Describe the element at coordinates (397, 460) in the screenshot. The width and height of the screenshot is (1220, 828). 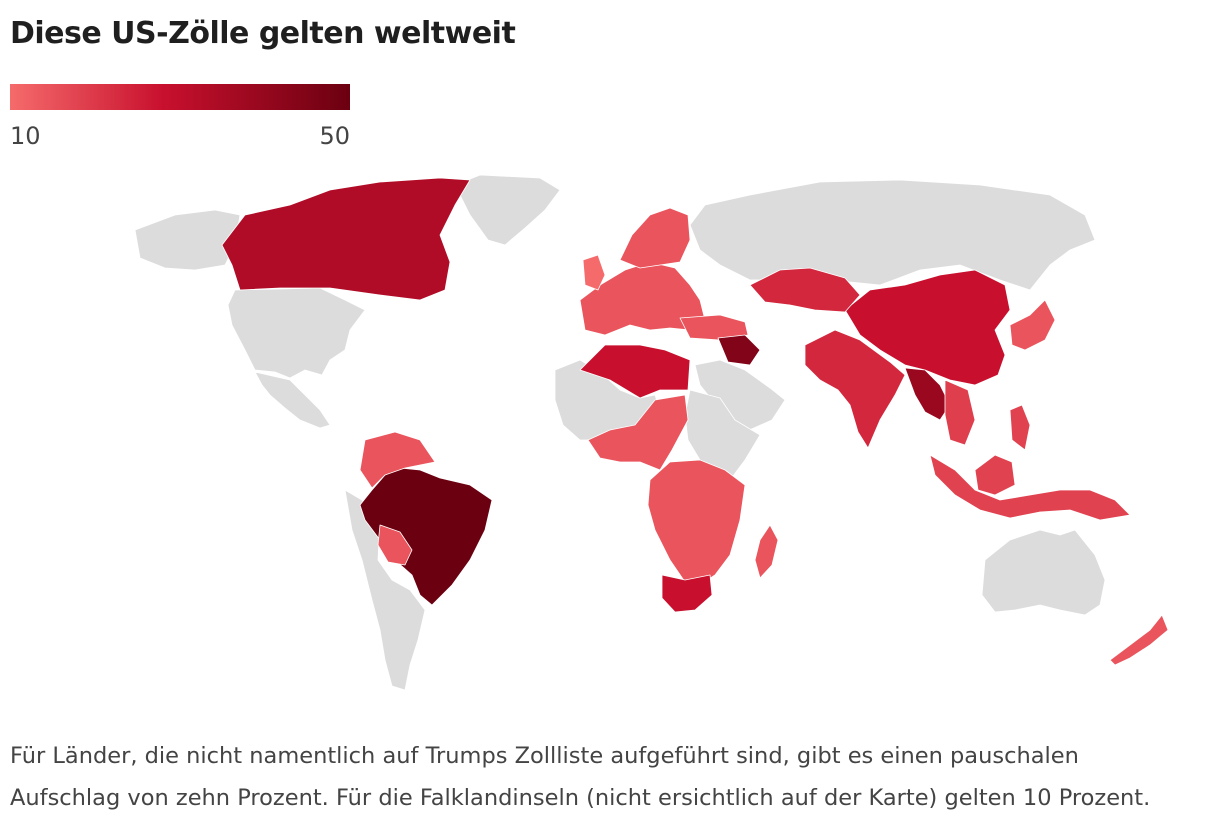
I see `map-northern-south-america` at that location.